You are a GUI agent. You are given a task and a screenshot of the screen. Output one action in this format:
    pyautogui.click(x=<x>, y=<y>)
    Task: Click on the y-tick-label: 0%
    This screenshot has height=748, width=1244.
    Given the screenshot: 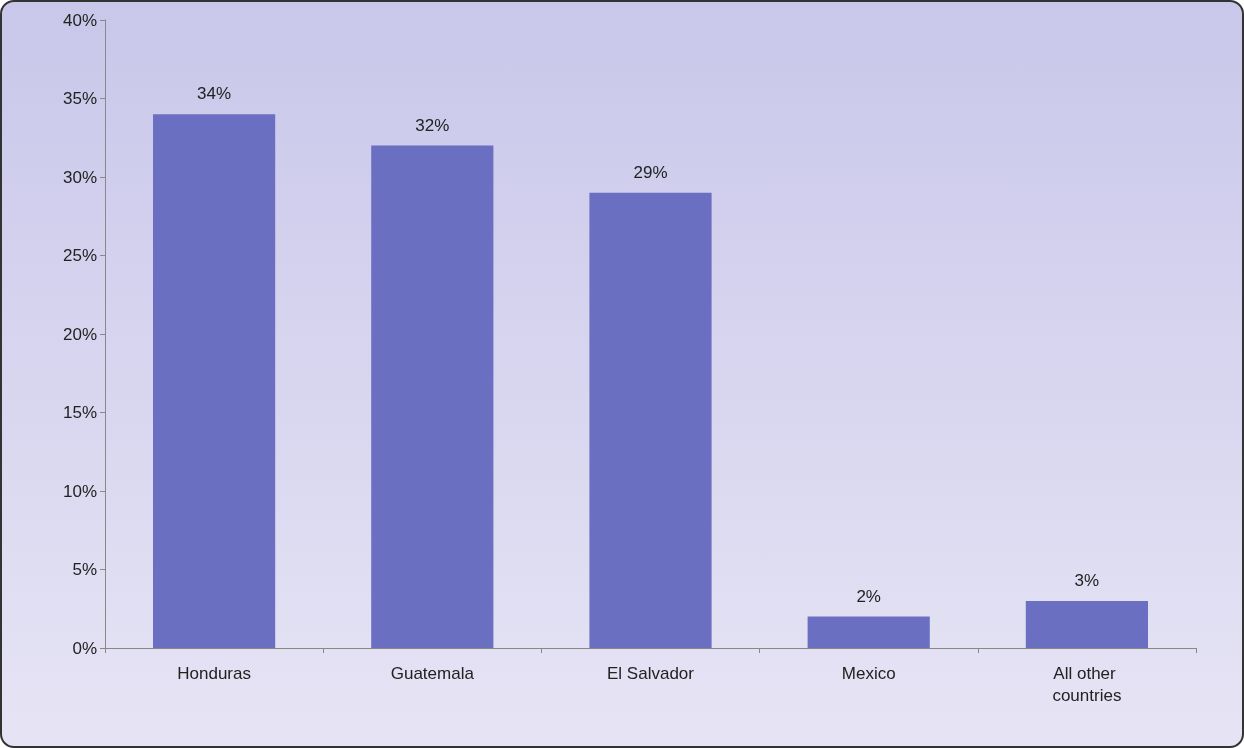 What is the action you would take?
    pyautogui.click(x=84, y=648)
    